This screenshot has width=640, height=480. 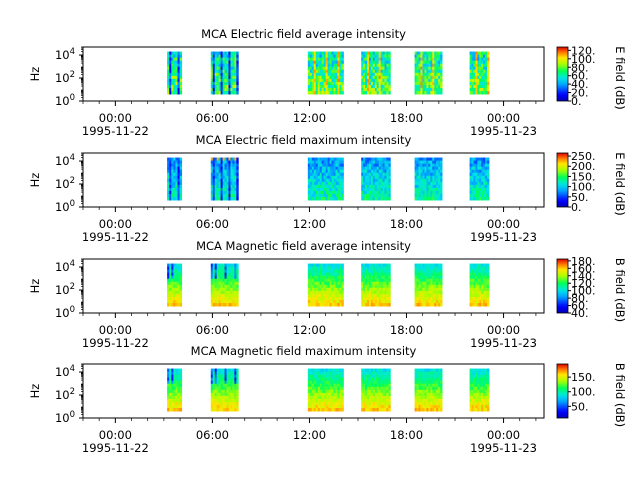 What do you see at coordinates (583, 276) in the screenshot?
I see `colorbar-tick-label: 140.` at bounding box center [583, 276].